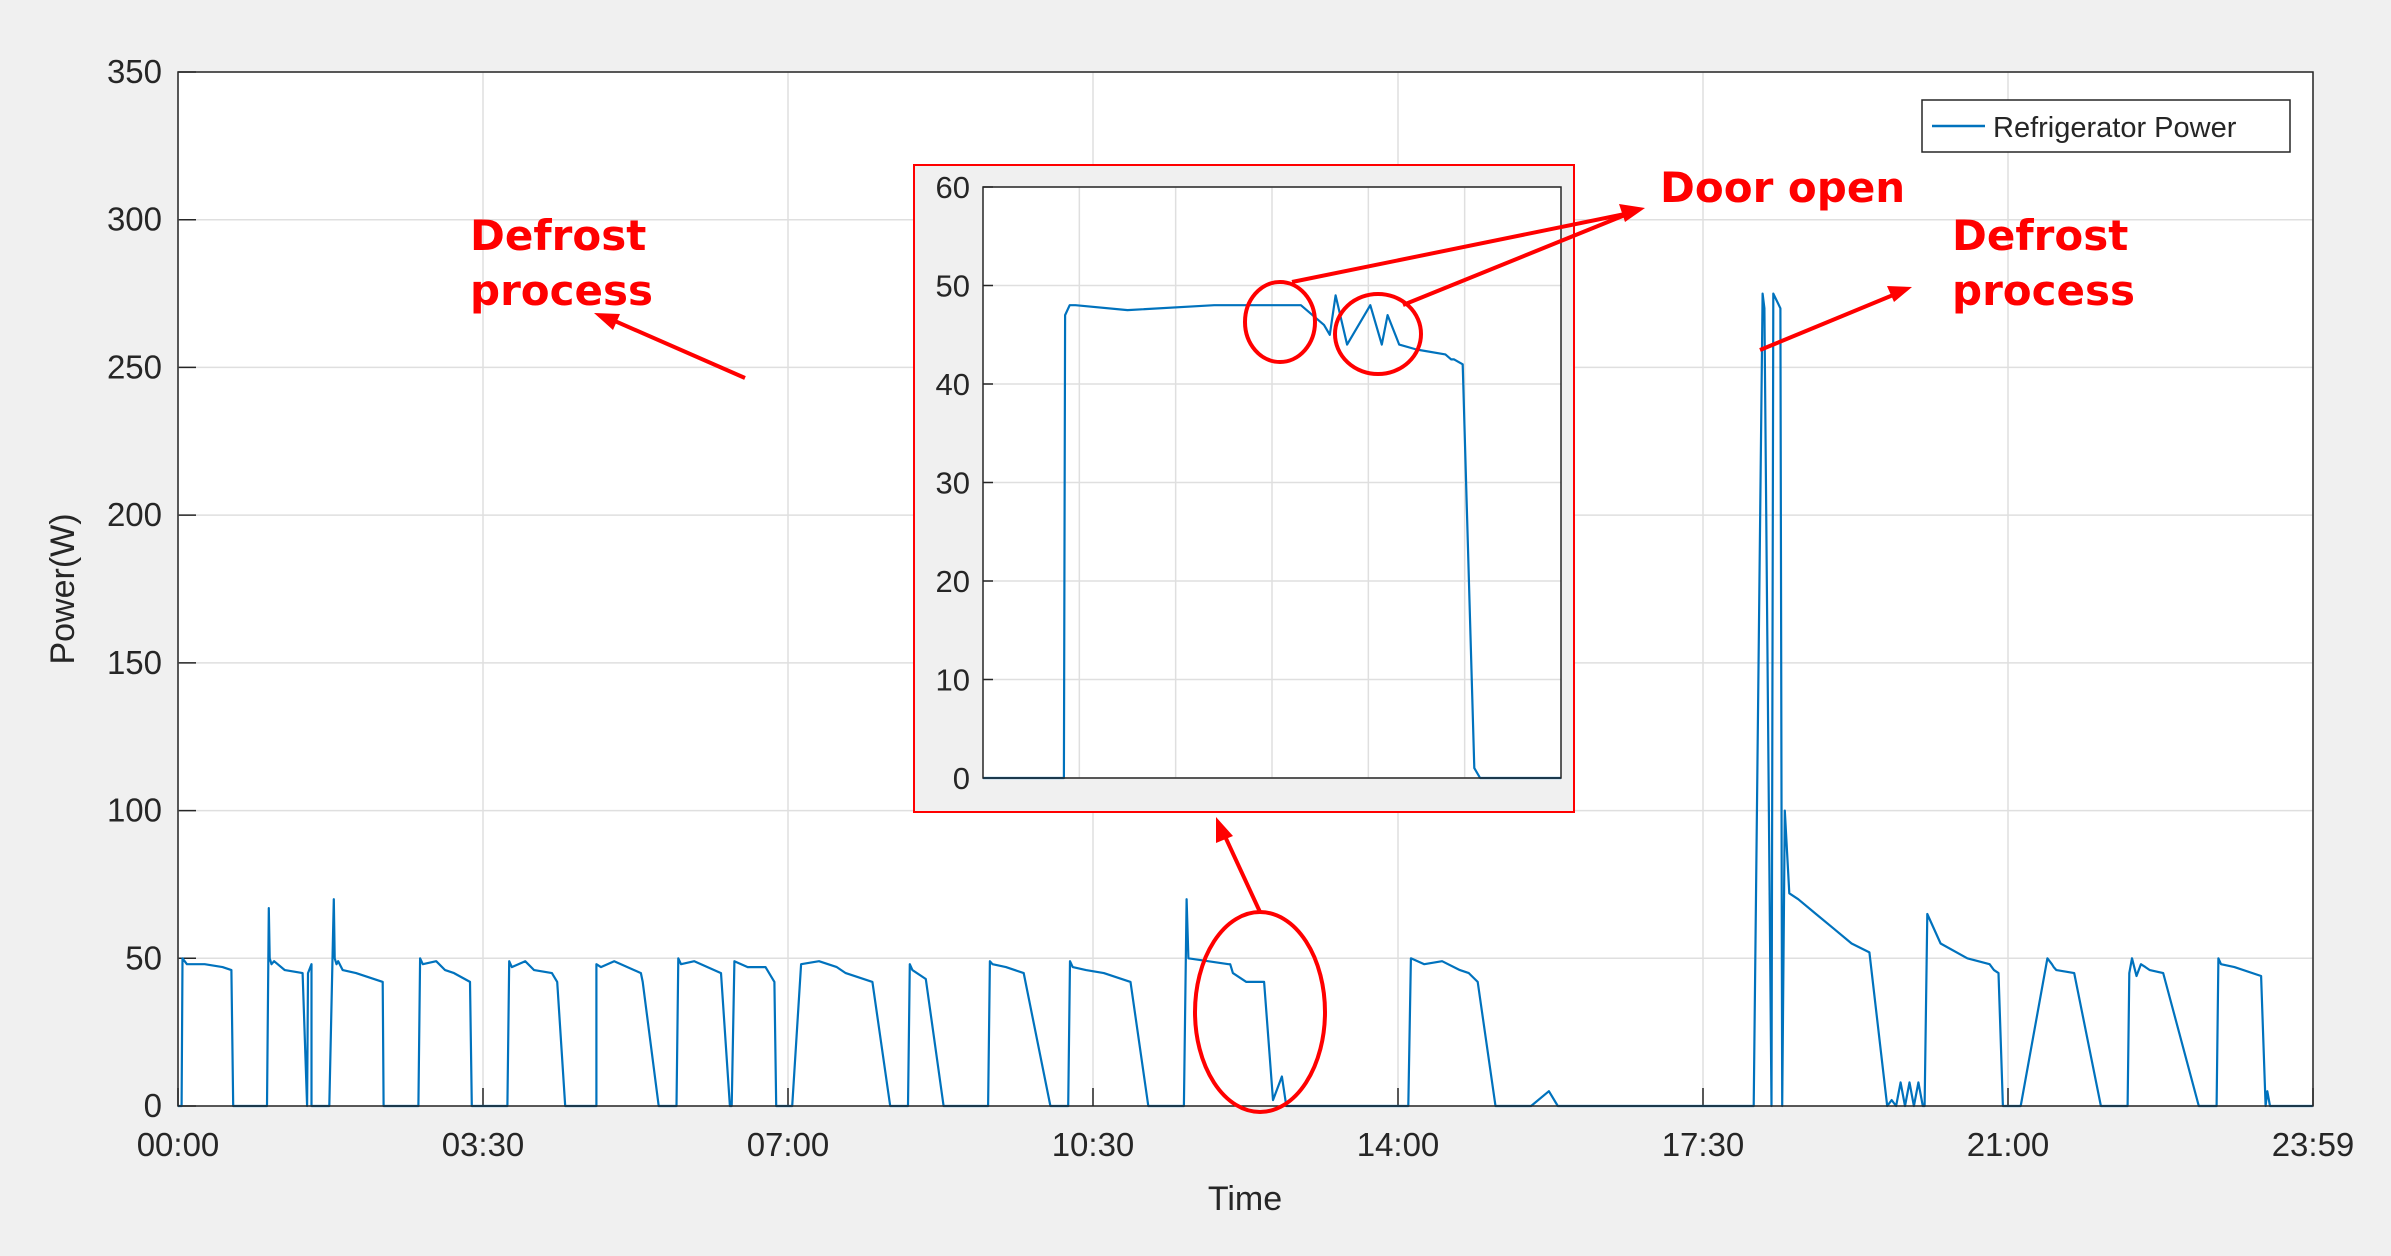 This screenshot has width=2391, height=1256. I want to click on legend: Refrigerator Power, so click(2106, 126).